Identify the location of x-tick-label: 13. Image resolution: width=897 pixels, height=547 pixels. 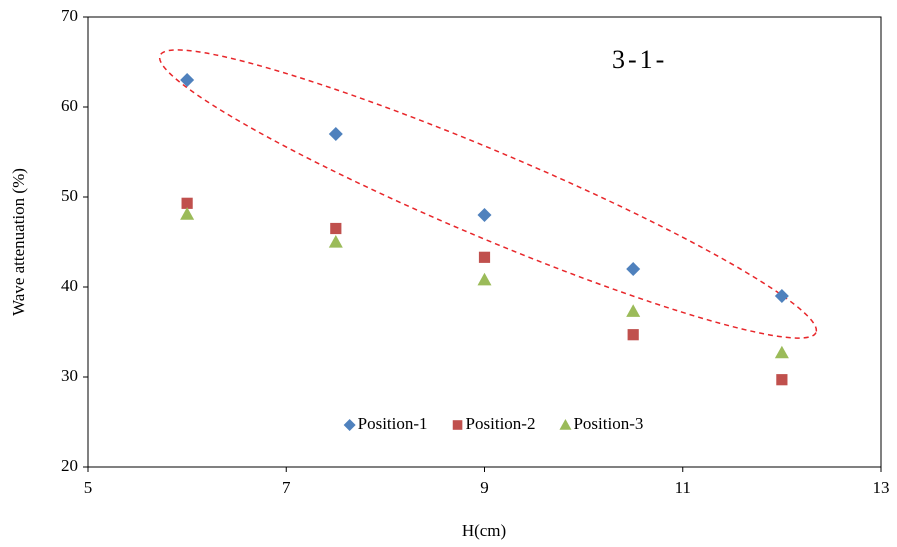
(881, 487).